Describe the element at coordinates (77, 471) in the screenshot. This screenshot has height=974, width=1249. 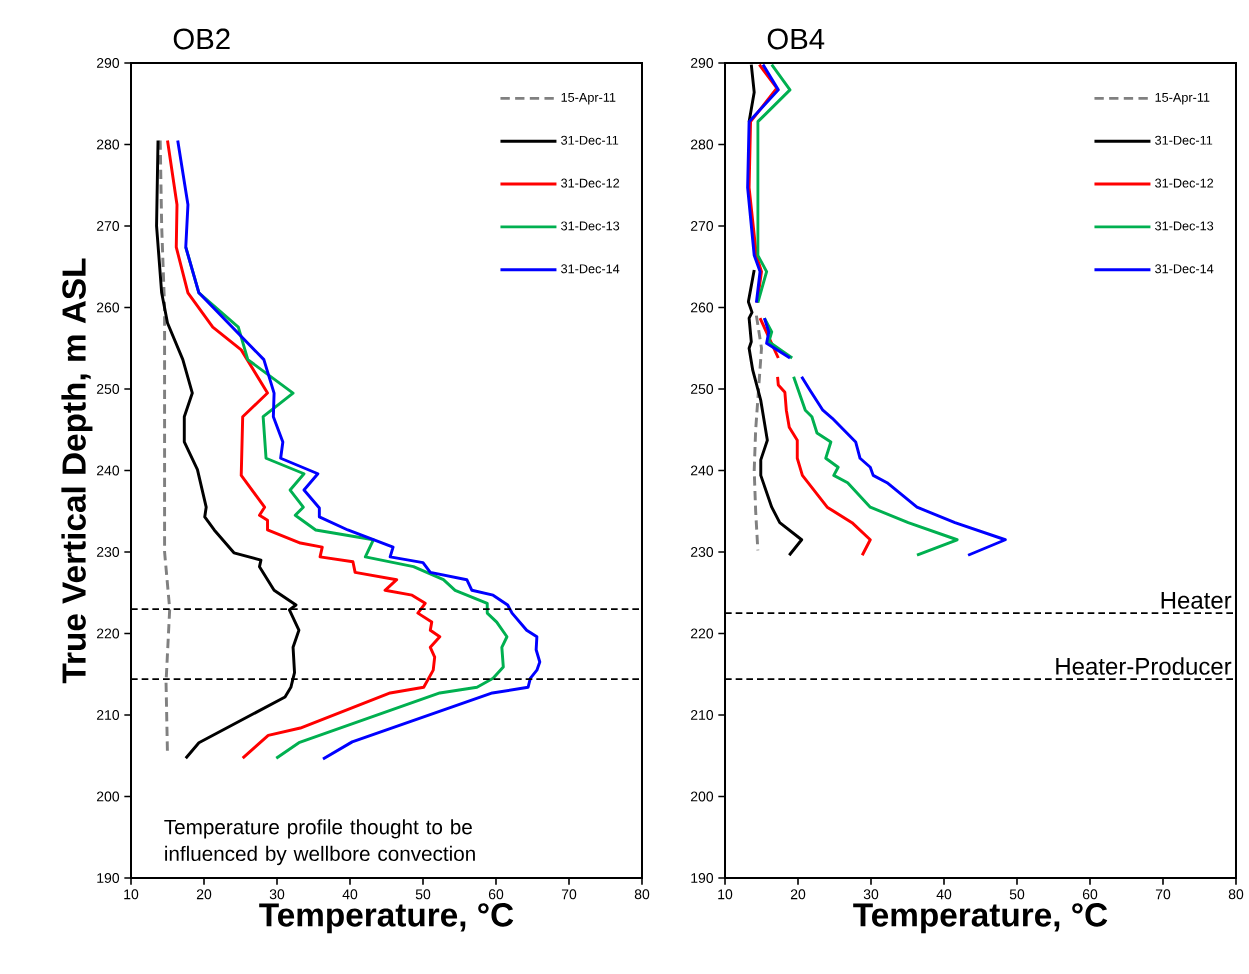
I see `y-axis-title: True Vertical Depth, m ASL` at that location.